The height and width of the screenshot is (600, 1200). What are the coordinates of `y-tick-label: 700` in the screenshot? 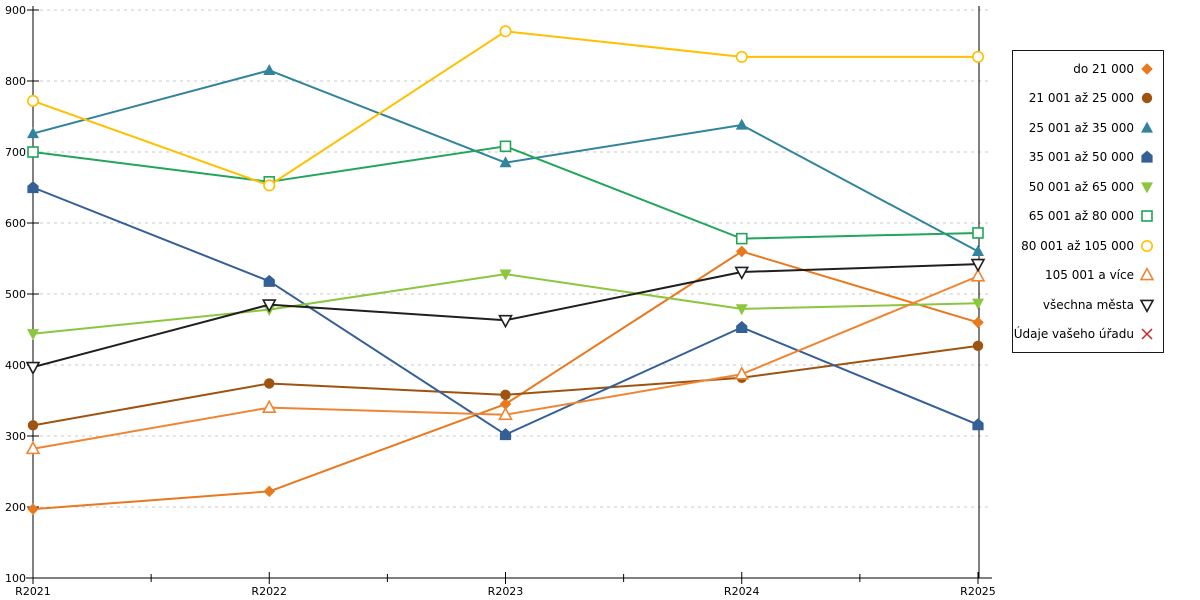 It's located at (15, 152).